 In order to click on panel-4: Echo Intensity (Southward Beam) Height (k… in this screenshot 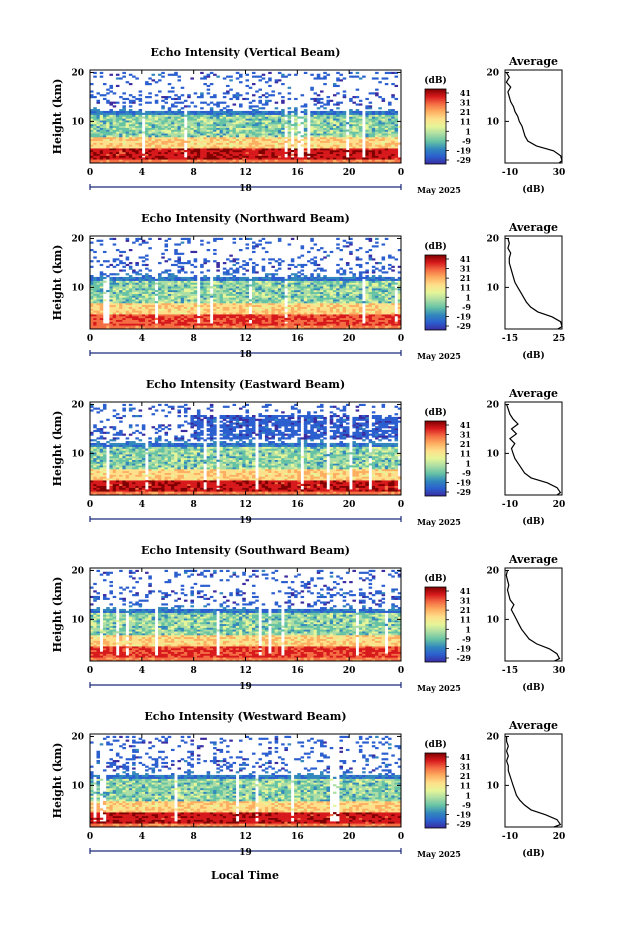, I will do `click(308, 618)`.